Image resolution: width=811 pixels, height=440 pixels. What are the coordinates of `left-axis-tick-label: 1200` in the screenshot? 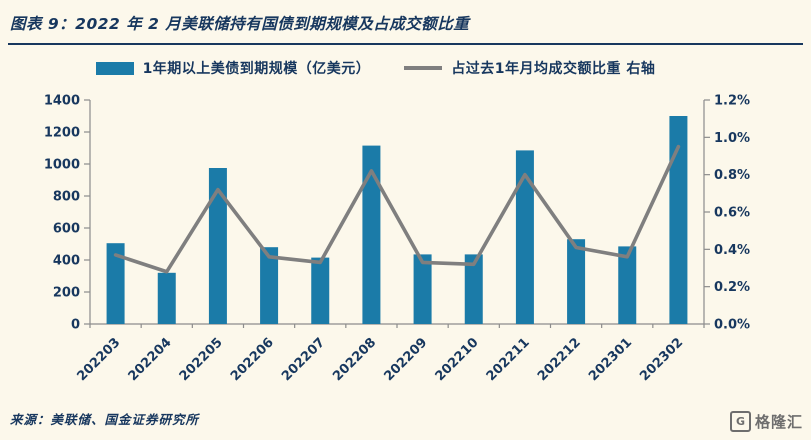 It's located at (62, 133).